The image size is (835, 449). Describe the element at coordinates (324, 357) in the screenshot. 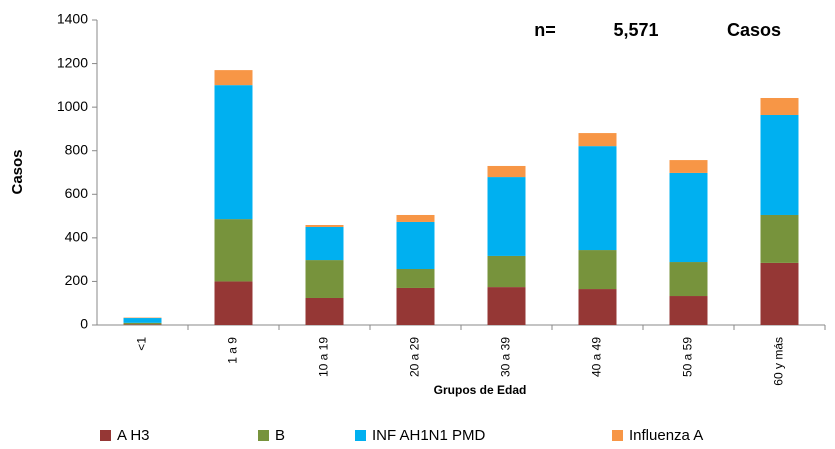

I see `x-tick-label: 10 a 19` at that location.